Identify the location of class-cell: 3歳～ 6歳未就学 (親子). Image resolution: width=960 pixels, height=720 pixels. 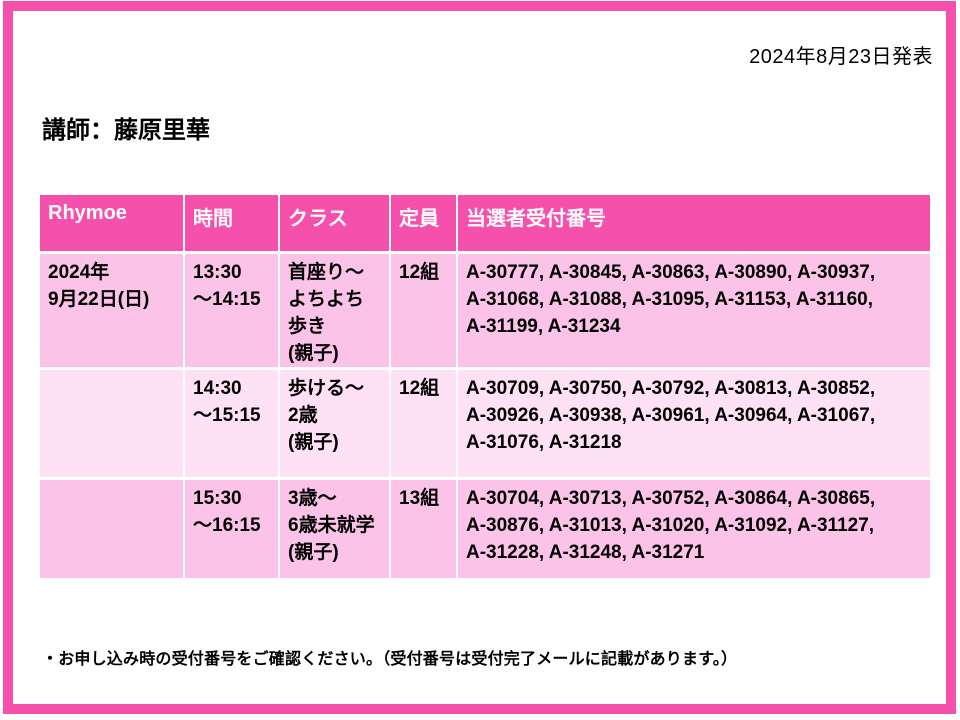
(335, 529).